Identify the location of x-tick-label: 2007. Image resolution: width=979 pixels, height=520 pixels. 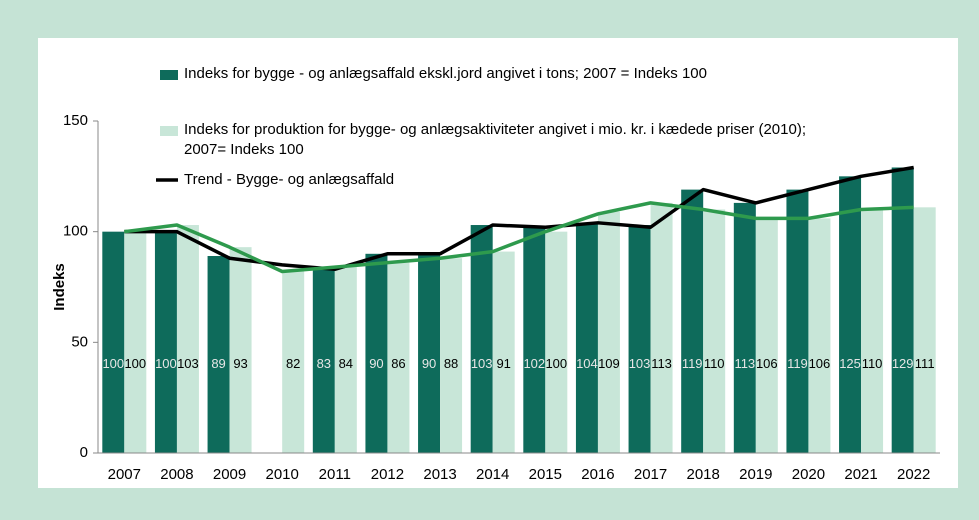
(124, 474).